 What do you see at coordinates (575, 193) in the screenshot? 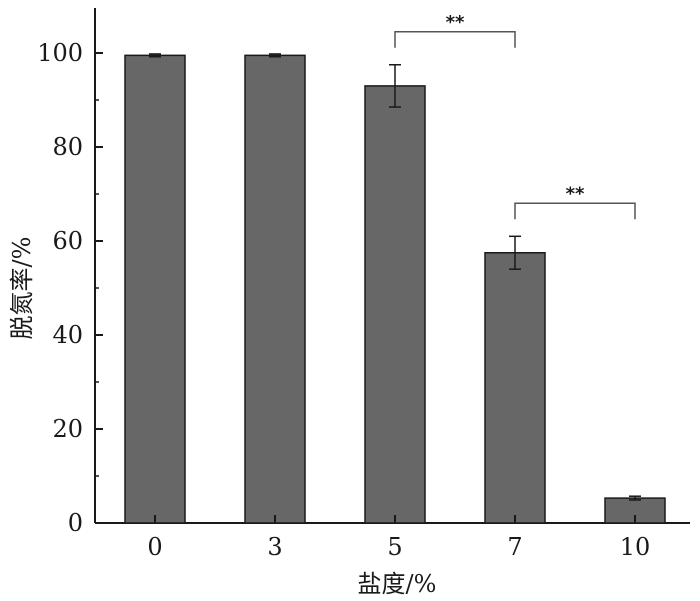
I see `significance-label-2: **` at bounding box center [575, 193].